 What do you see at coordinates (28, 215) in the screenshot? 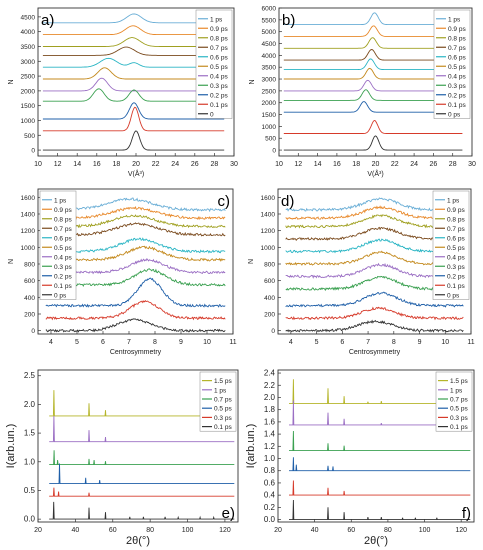
I see `y-tick-label: 1400` at bounding box center [28, 215].